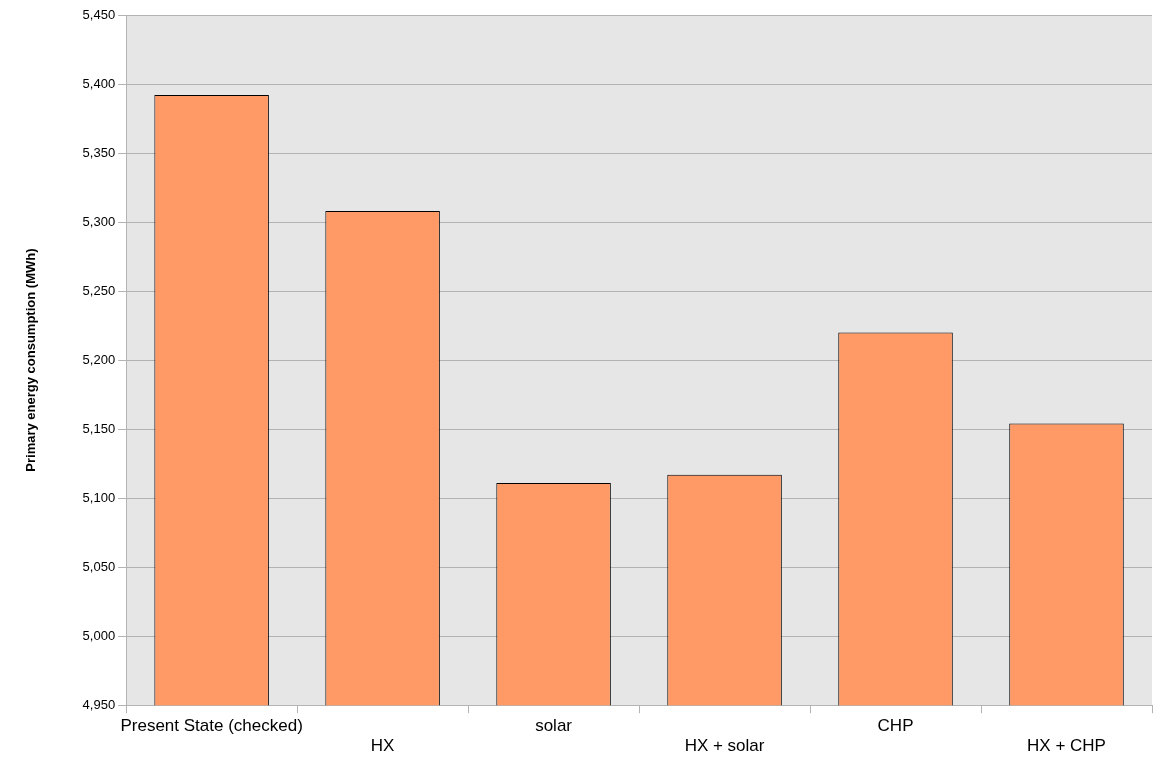 The image size is (1154, 765). What do you see at coordinates (99, 359) in the screenshot?
I see `y-tick-label: 5,200` at bounding box center [99, 359].